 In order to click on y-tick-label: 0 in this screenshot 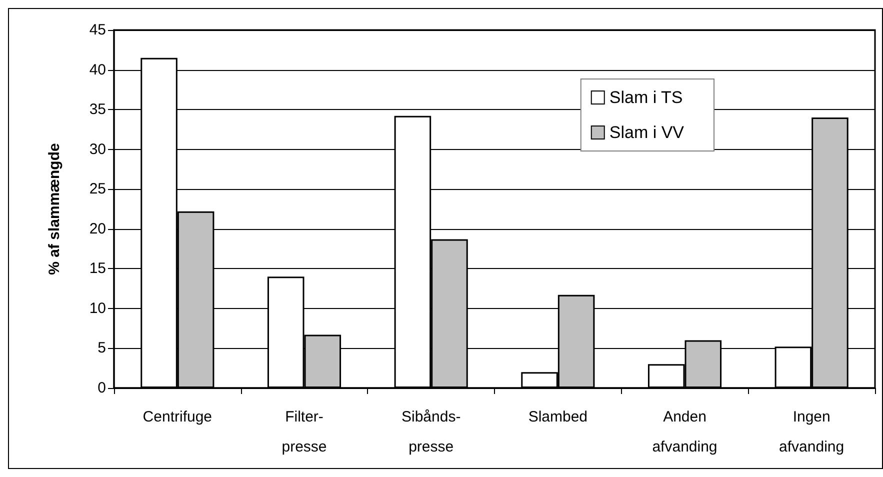, I will do `click(102, 388)`.